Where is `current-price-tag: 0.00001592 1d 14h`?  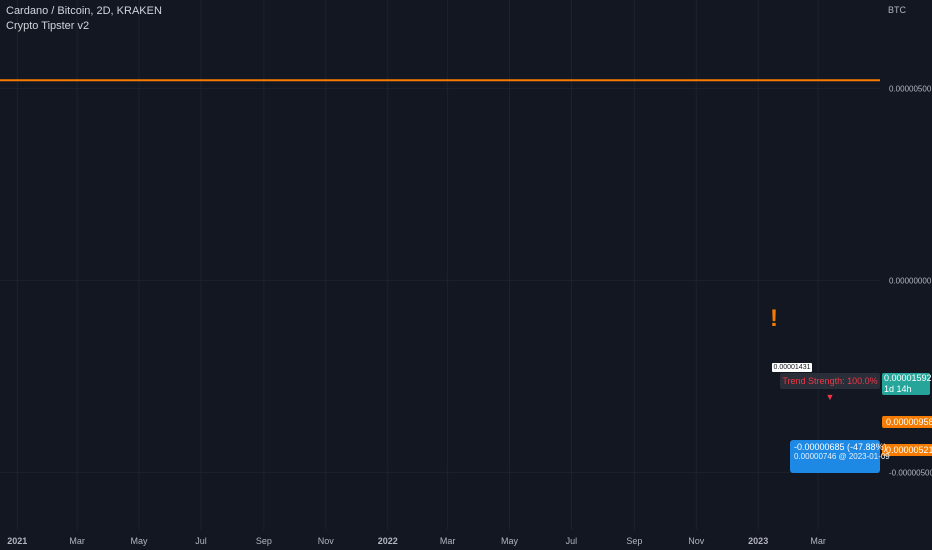
current-price-tag: 0.00001592 1d 14h is located at coordinates (907, 384).